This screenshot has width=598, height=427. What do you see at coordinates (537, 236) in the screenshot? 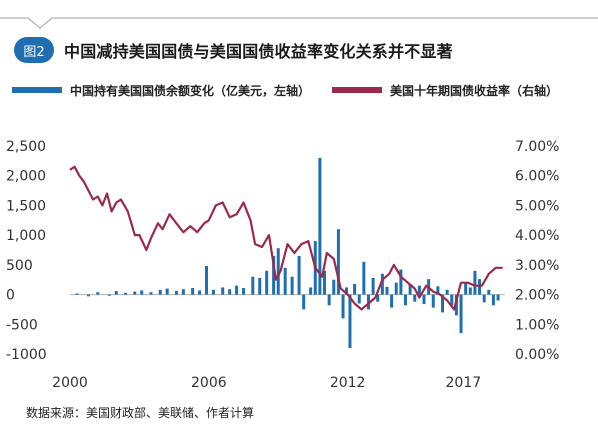
I see `right-axis-tick: 4.00%` at bounding box center [537, 236].